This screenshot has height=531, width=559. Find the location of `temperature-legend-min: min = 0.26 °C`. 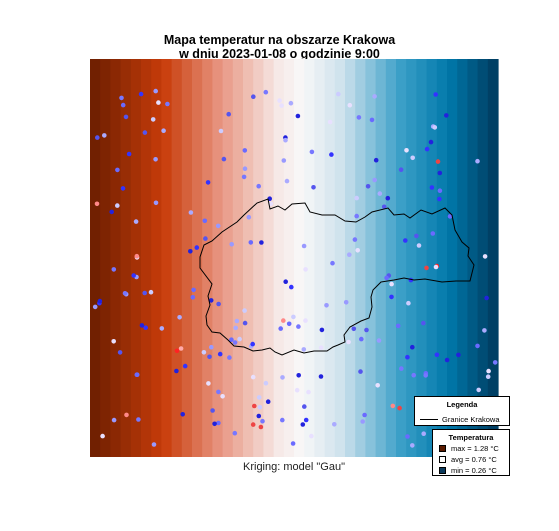

temperature-legend-min: min = 0.26 °C is located at coordinates (471, 470).